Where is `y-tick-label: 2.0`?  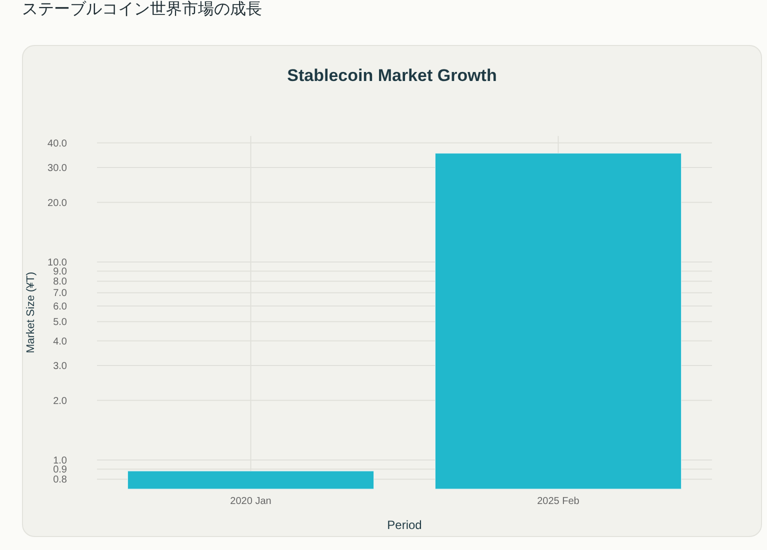
y-tick-label: 2.0 is located at coordinates (60, 401).